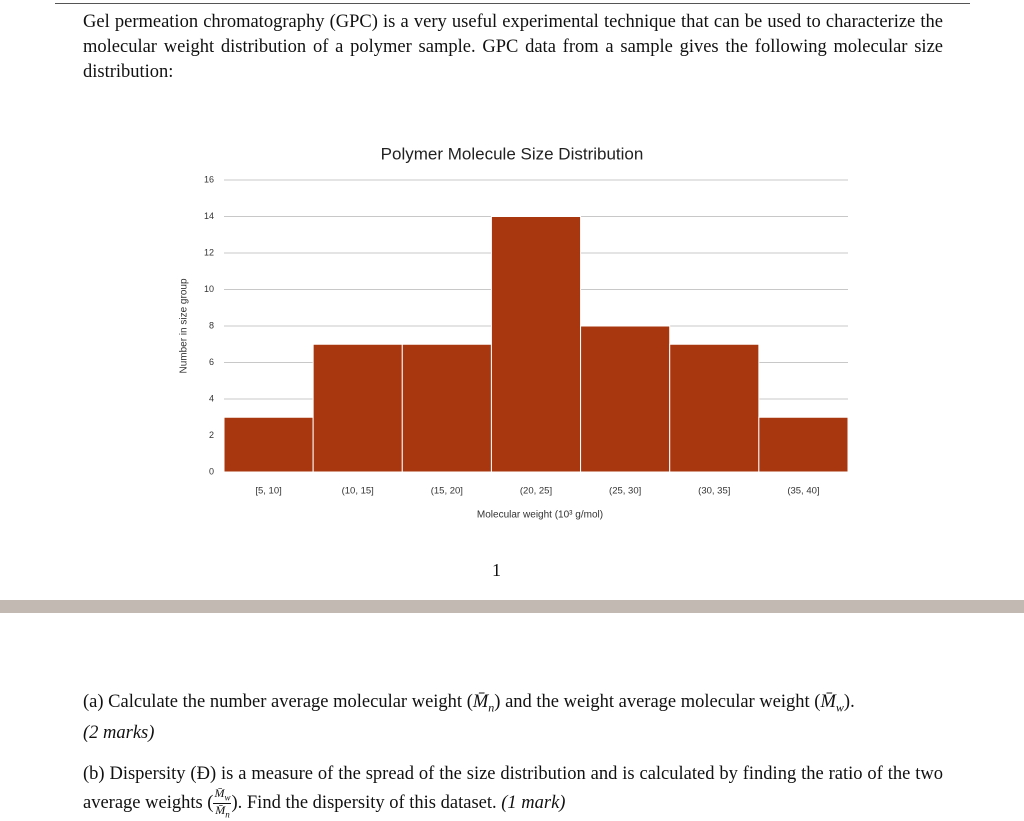  What do you see at coordinates (268, 491) in the screenshot?
I see `x-tick-label: [5, 10]` at bounding box center [268, 491].